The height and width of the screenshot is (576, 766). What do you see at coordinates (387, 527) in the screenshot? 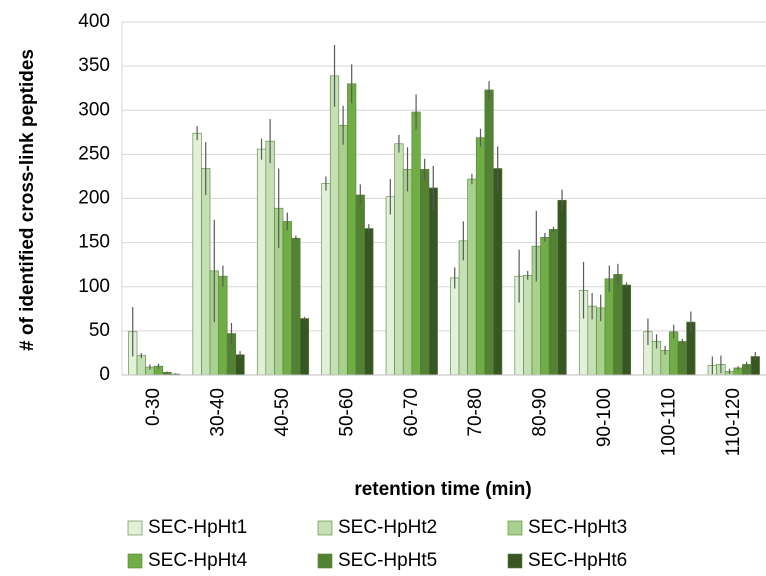
I see `legend-label: SEC-HpHt2` at bounding box center [387, 527].